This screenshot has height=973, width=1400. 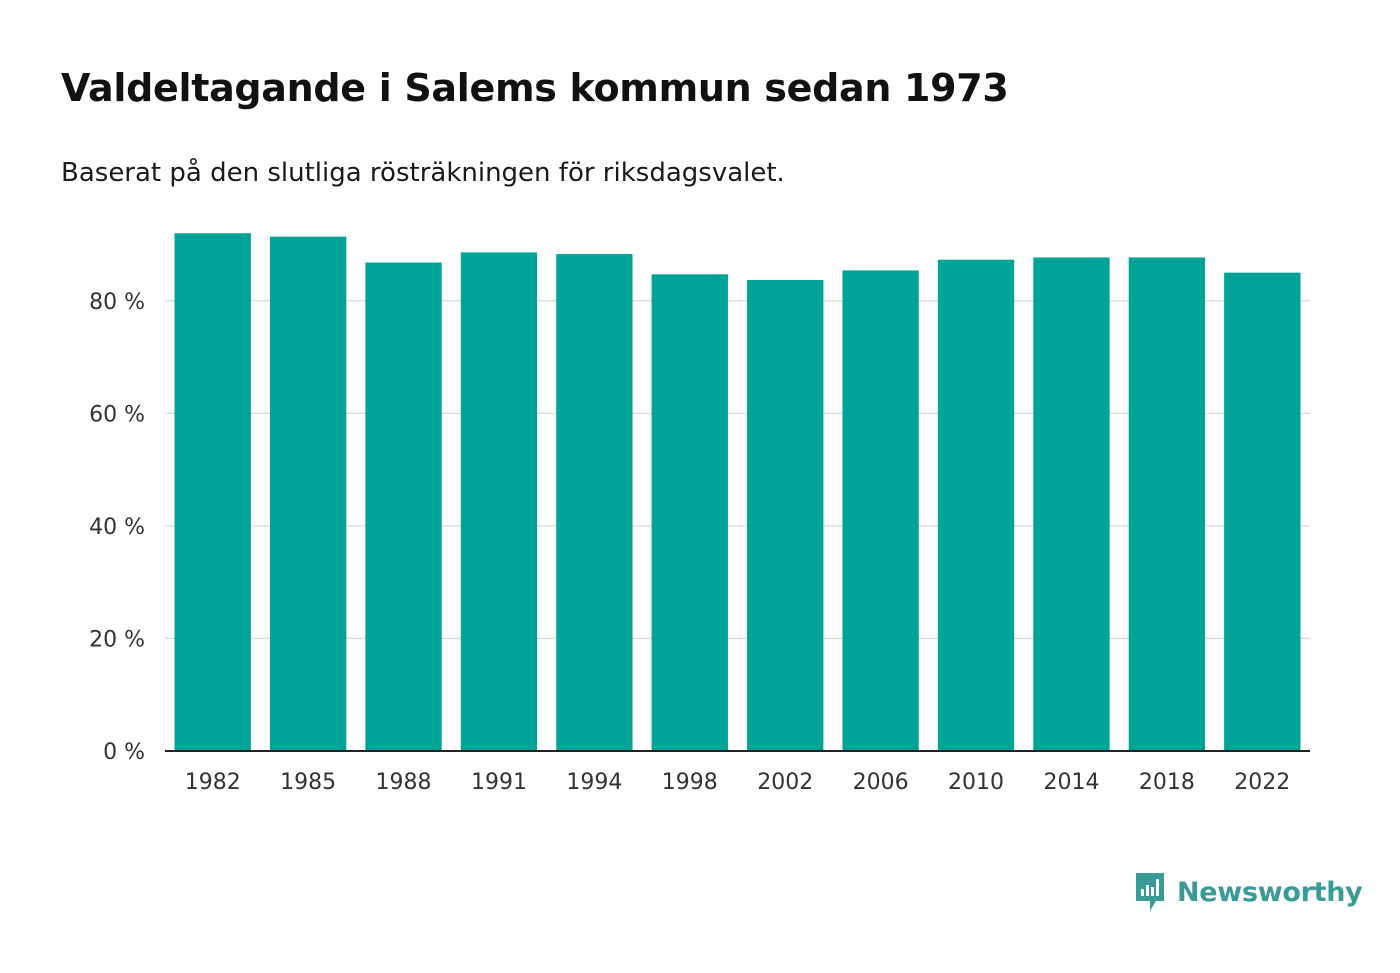 I want to click on bar-1998, so click(x=689, y=512).